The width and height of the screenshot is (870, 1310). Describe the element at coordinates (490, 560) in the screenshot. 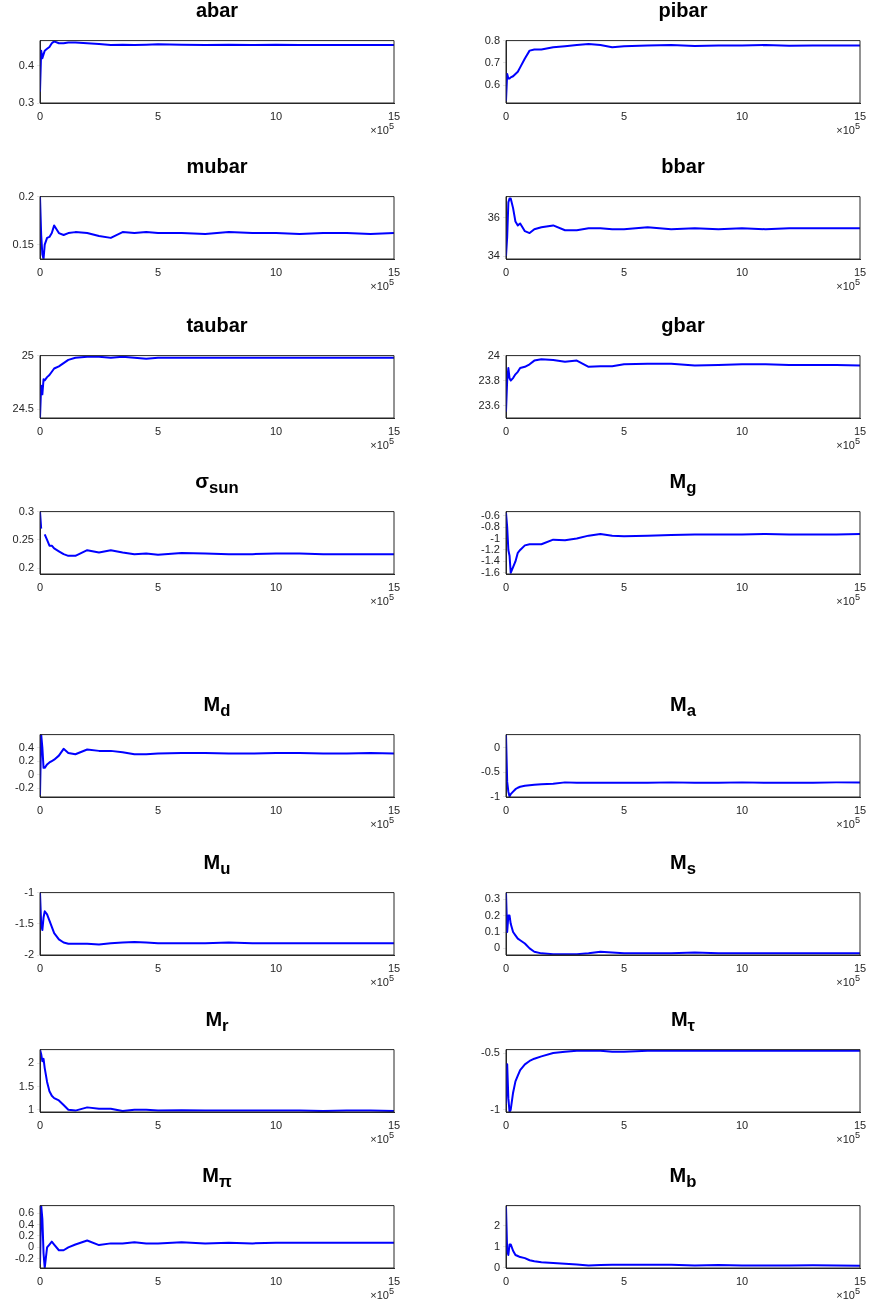

I see `y-tick-label: -1.4` at that location.